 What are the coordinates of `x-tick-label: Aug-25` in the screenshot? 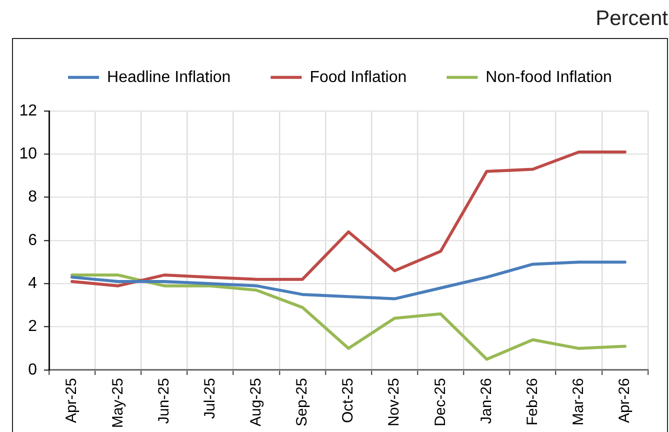 It's located at (255, 402).